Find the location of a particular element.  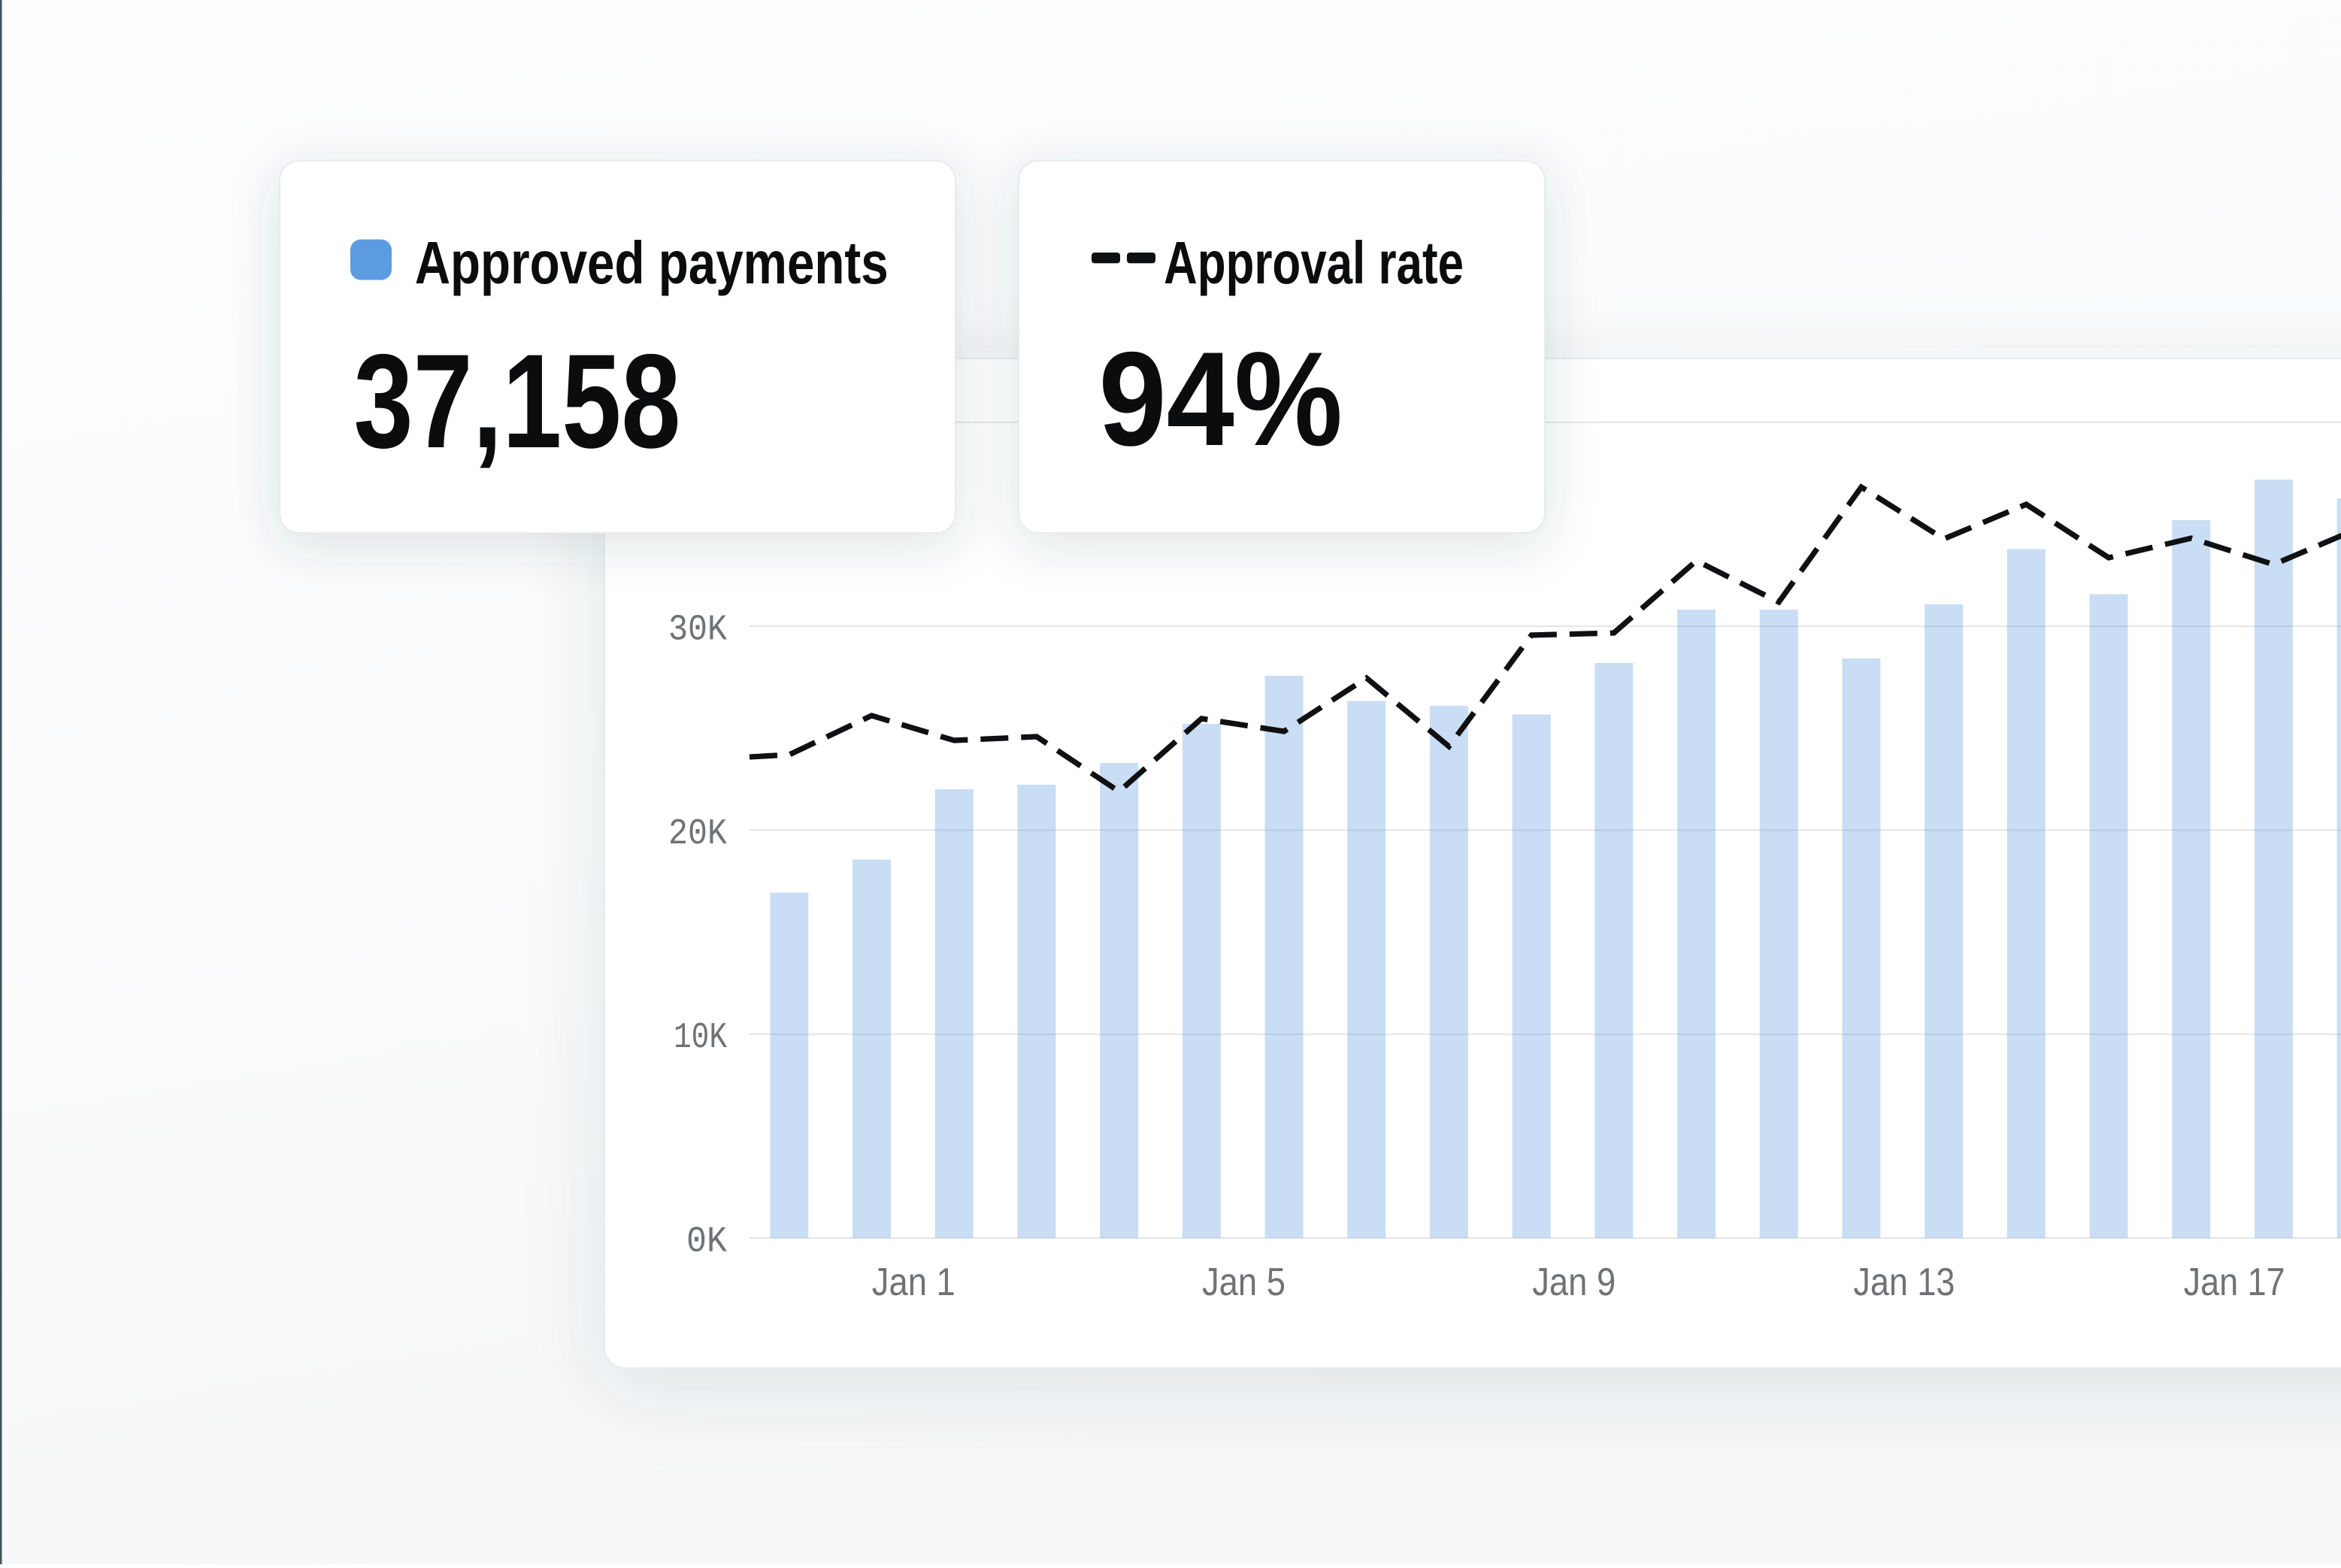

svg-text: 37,158 is located at coordinates (517, 401).